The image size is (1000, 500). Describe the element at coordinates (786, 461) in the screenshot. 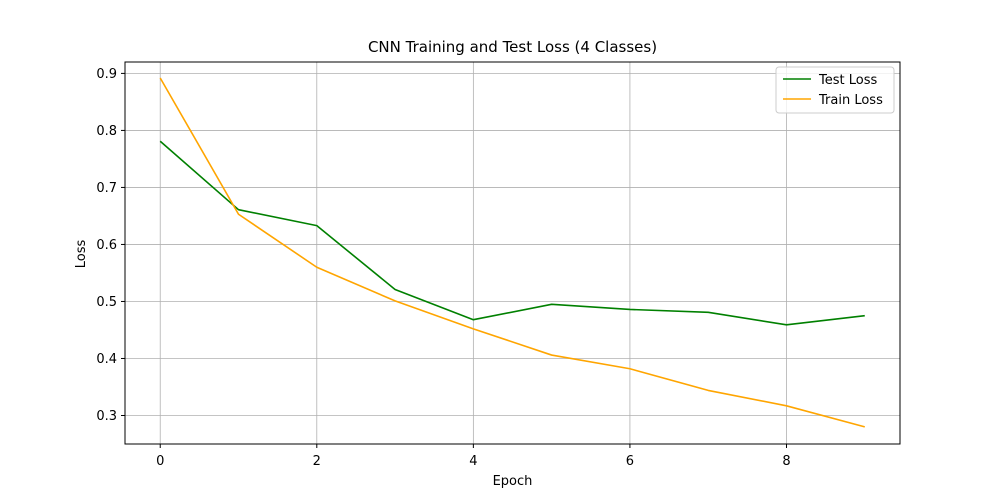

I see `x-tick-label: 8` at that location.